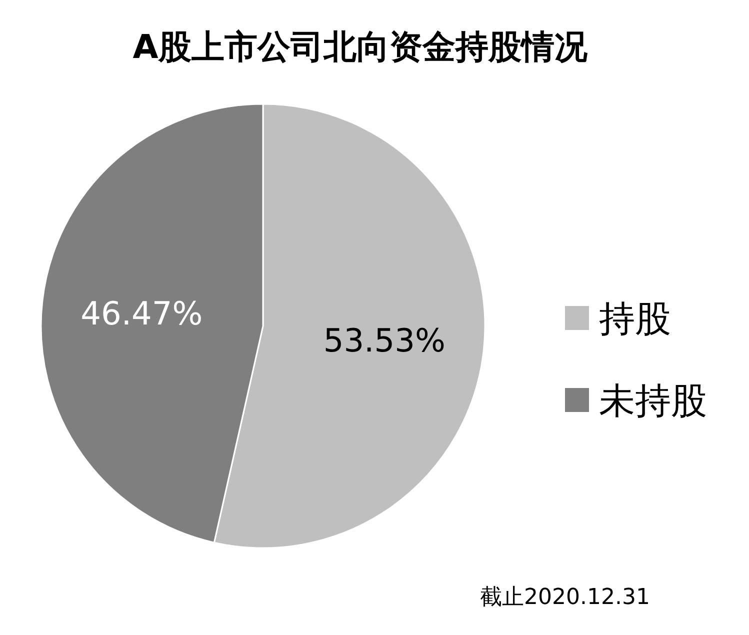 The image size is (749, 635). Describe the element at coordinates (653, 401) in the screenshot. I see `legend-label: 未持股` at that location.